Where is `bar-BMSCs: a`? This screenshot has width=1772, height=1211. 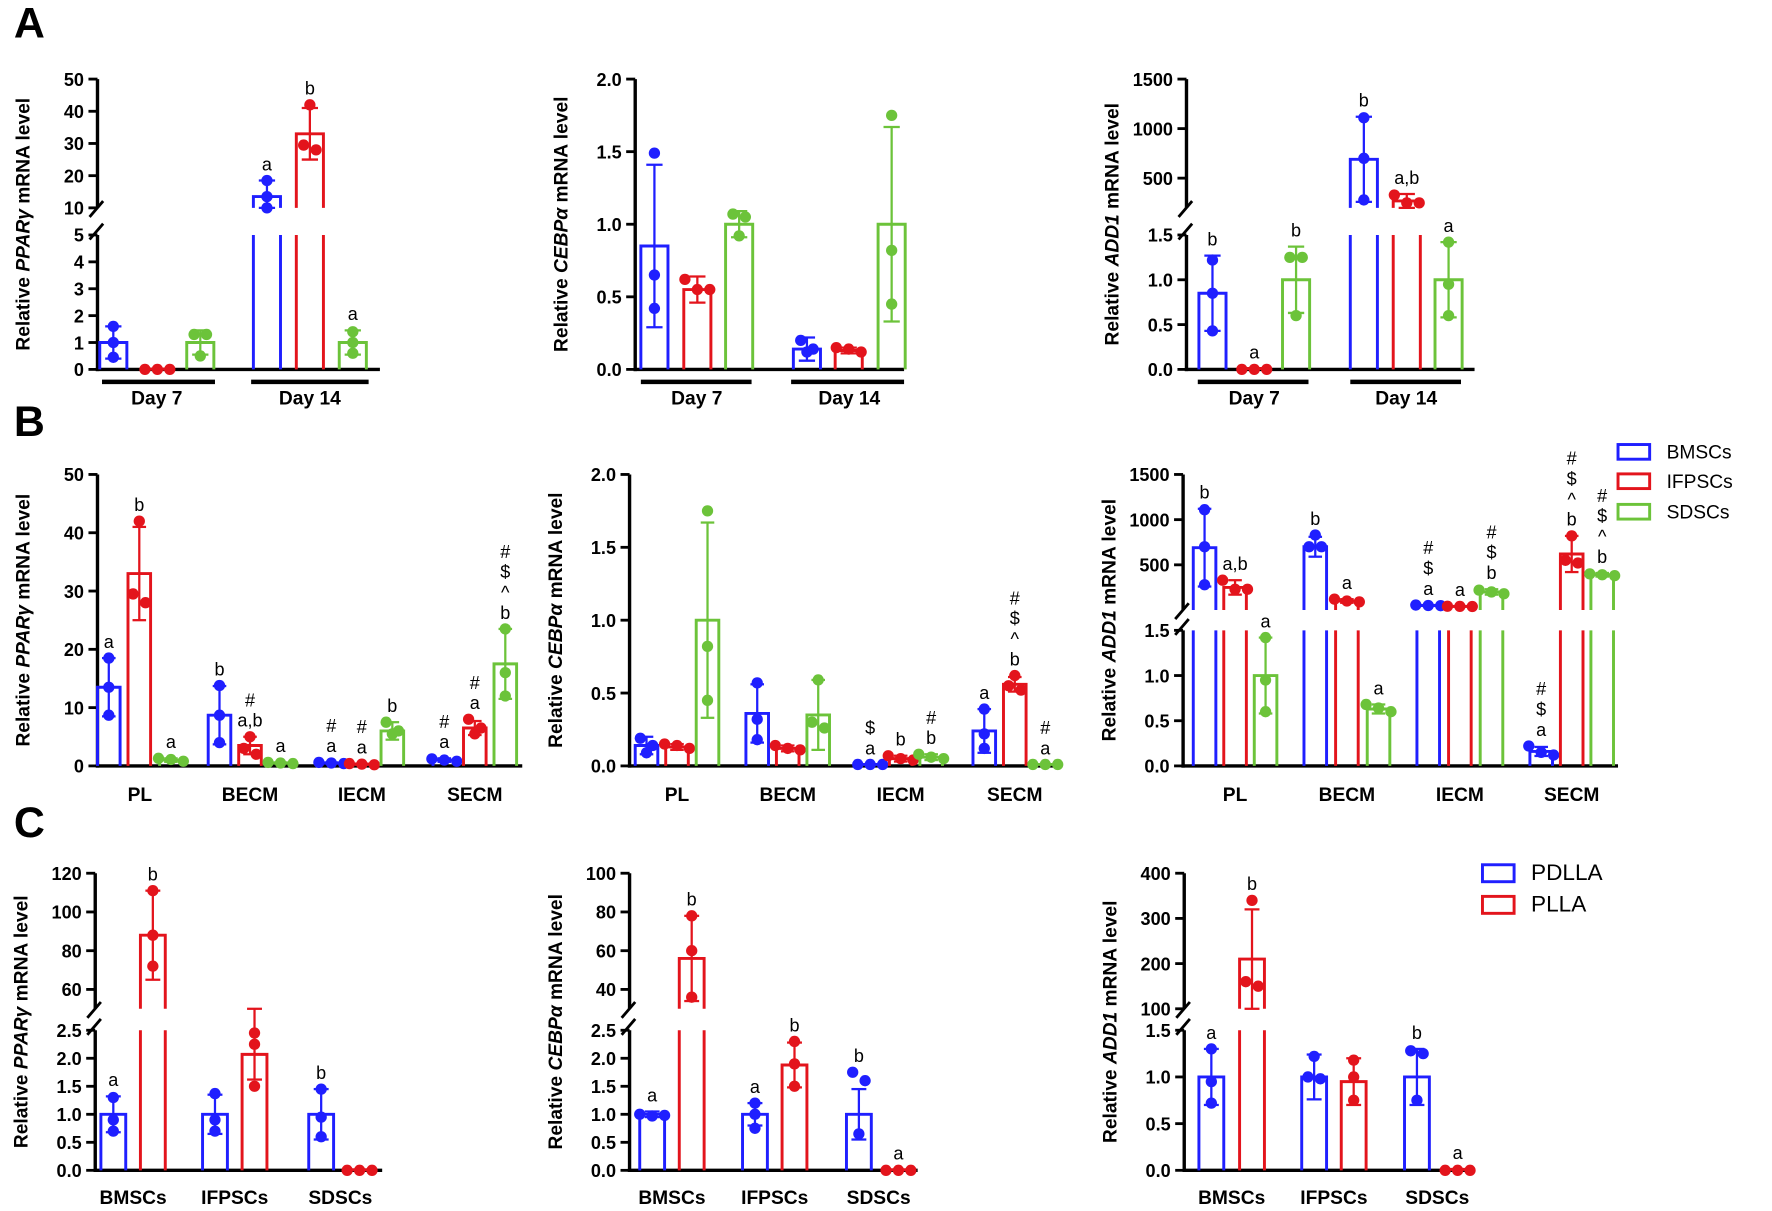
bar-BMSCs: a is located at coordinates (266, 262).